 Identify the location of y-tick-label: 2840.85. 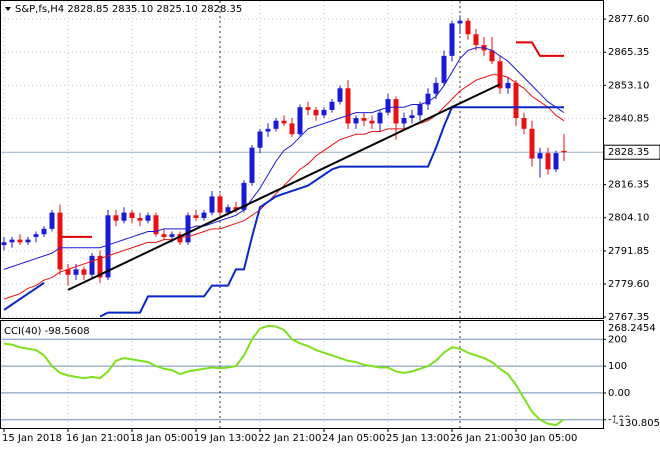
(628, 118).